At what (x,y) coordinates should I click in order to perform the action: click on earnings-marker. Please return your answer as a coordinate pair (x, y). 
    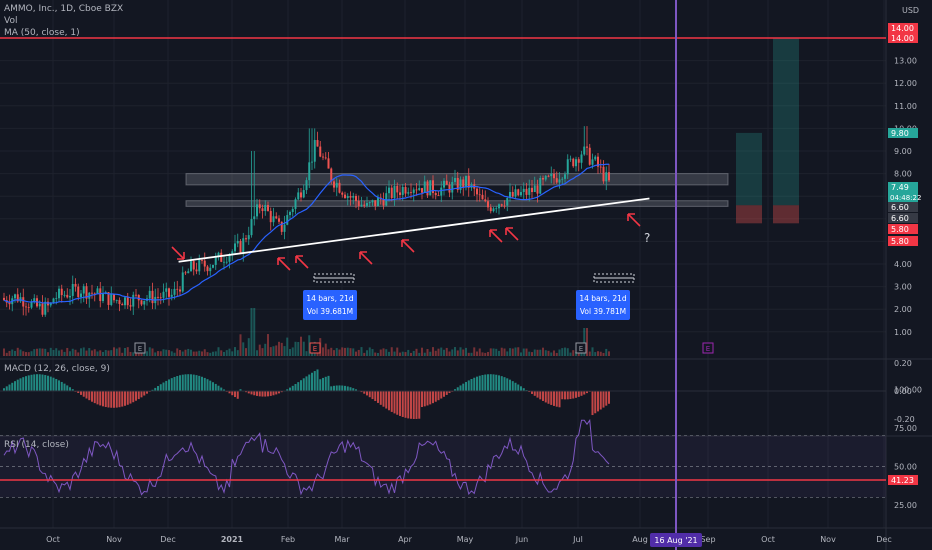
    Looking at the image, I should click on (315, 348).